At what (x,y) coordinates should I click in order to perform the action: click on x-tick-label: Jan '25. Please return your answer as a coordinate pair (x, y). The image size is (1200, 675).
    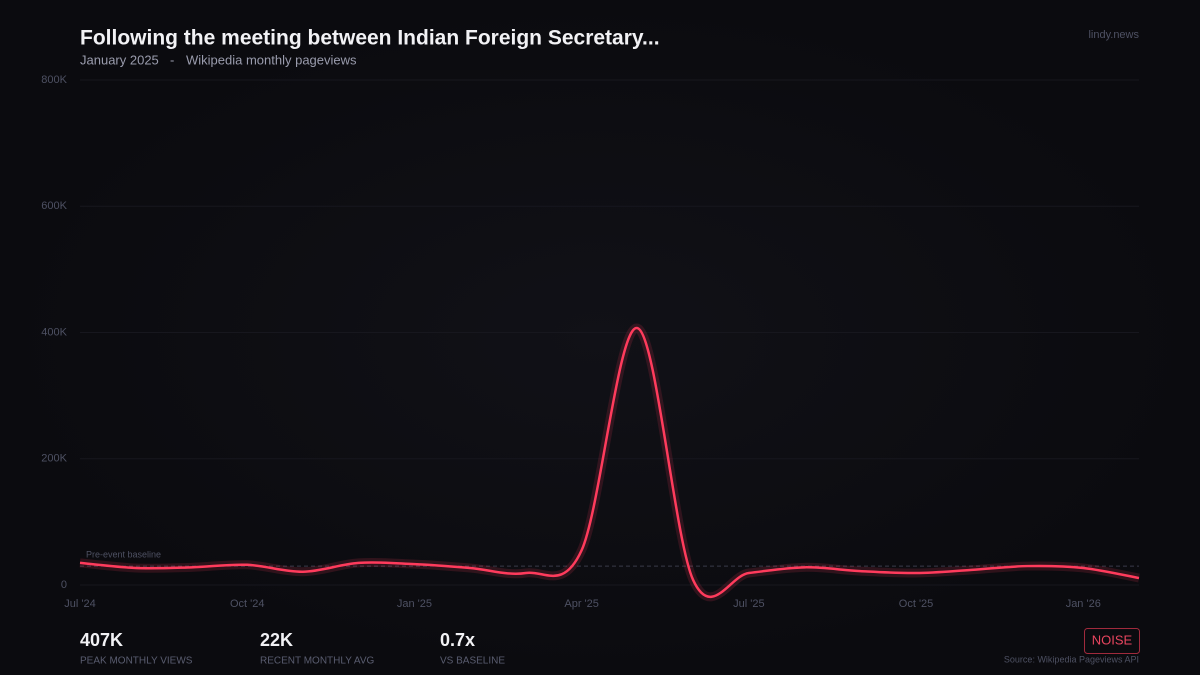
    Looking at the image, I should click on (414, 604).